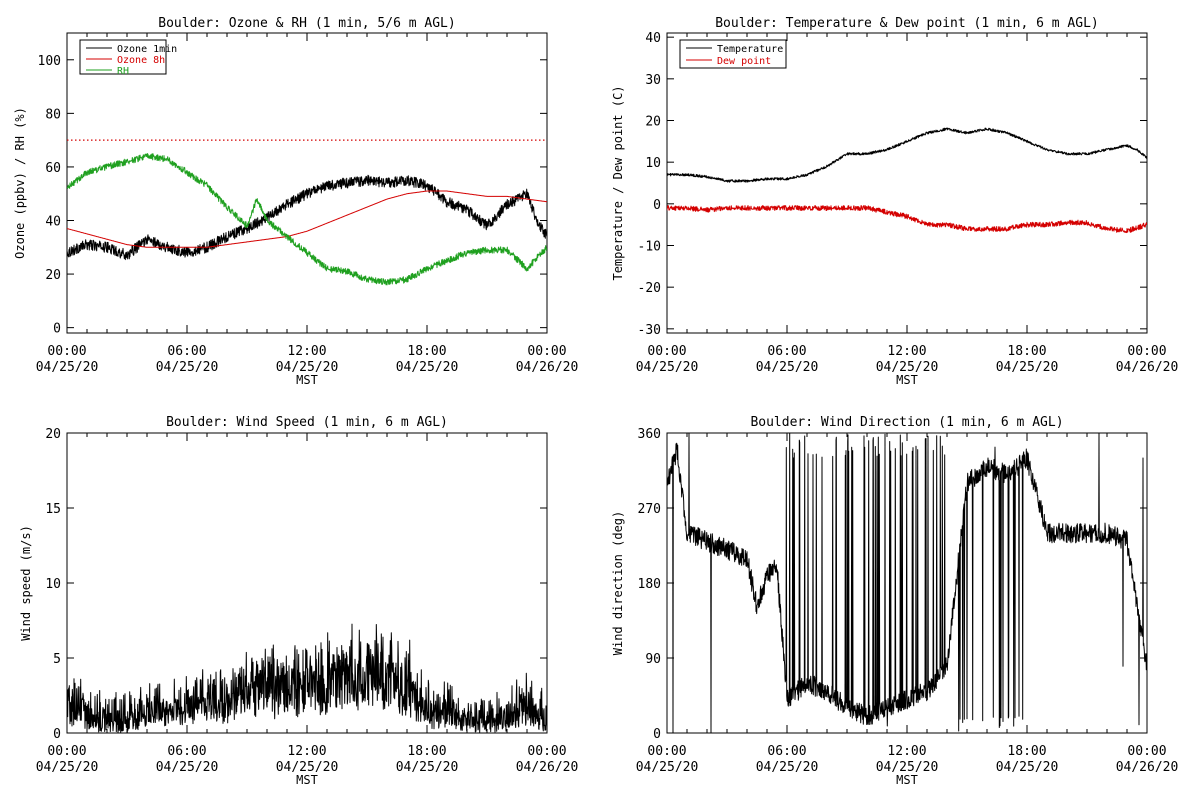 Image resolution: width=1200 pixels, height=800 pixels. Describe the element at coordinates (649, 288) in the screenshot. I see `y-tick-label: -20` at that location.